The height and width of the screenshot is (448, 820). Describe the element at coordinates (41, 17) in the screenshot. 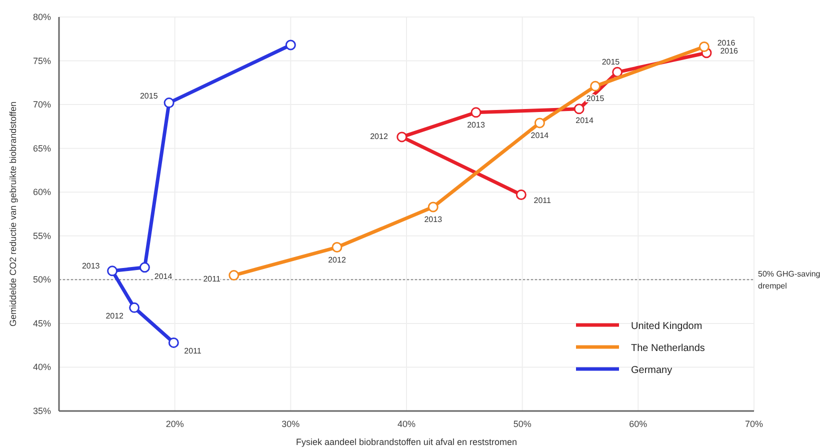

I see `y-tick-label: 80%` at that location.